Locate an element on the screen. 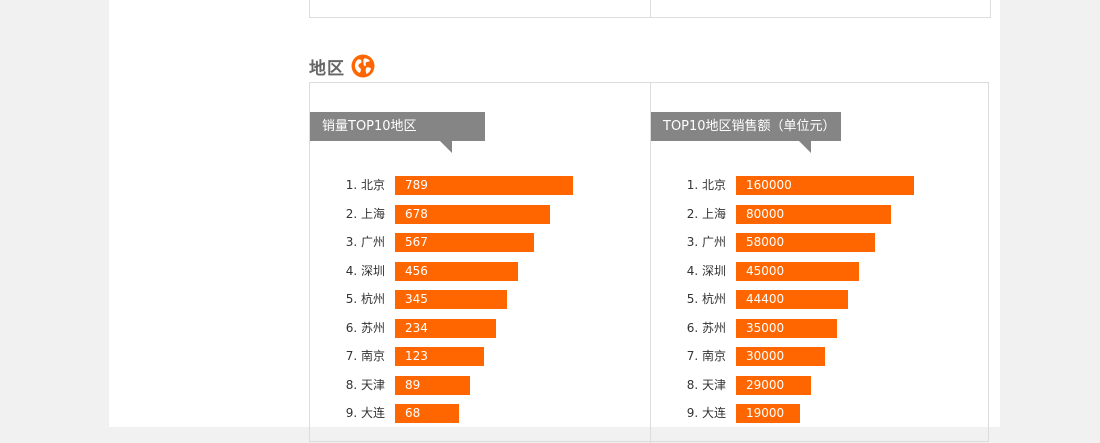 The image size is (1100, 443). chart-title: 销量TOP10地区 is located at coordinates (369, 126).